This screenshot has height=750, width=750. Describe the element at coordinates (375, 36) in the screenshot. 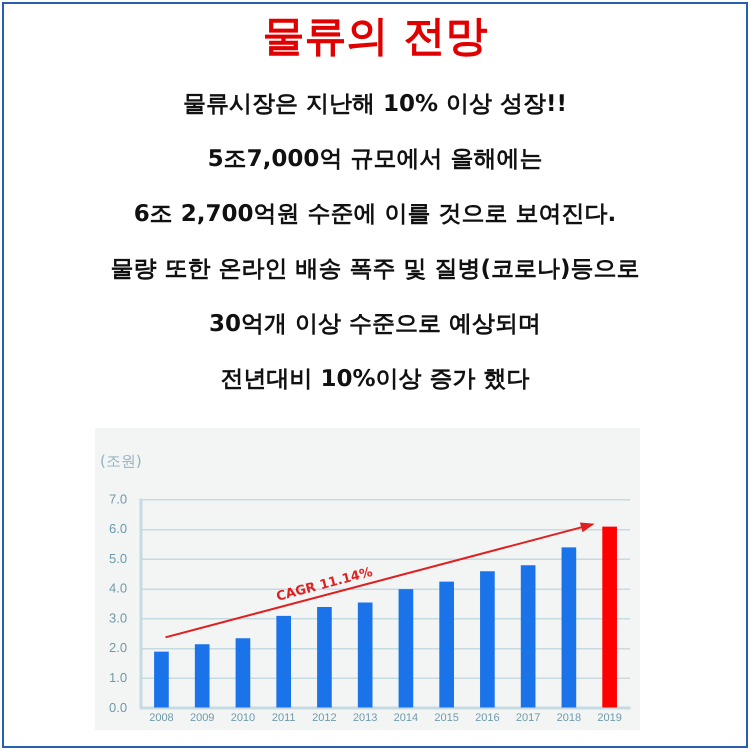

I see `chart-title: 물류의 전망` at that location.